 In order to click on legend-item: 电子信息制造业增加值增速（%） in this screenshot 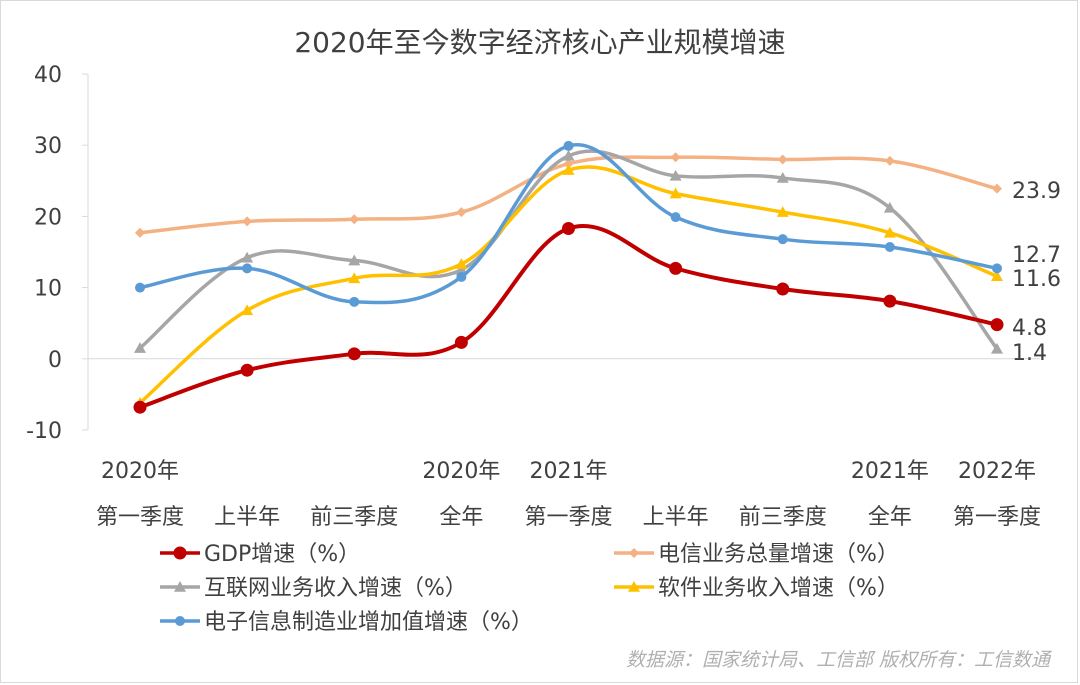, I will do `click(346, 622)`.